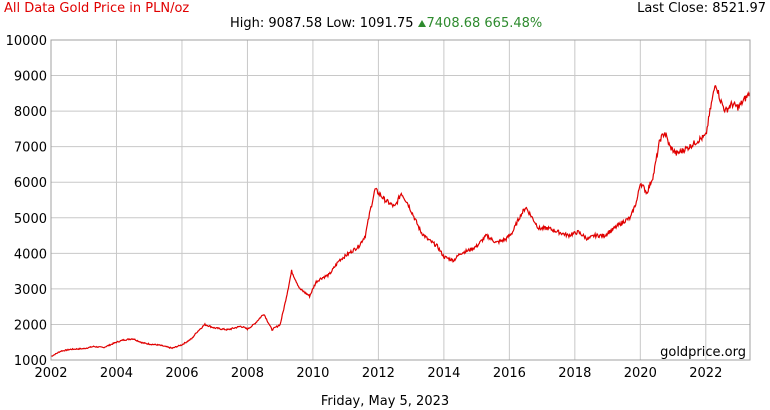 The height and width of the screenshot is (410, 770). What do you see at coordinates (312, 373) in the screenshot?
I see `x-tick-label: 2010` at bounding box center [312, 373].